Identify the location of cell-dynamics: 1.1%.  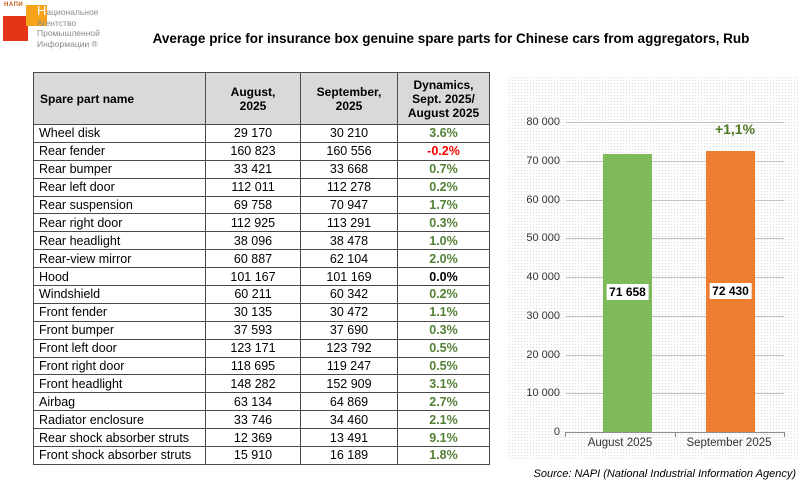
(443, 312).